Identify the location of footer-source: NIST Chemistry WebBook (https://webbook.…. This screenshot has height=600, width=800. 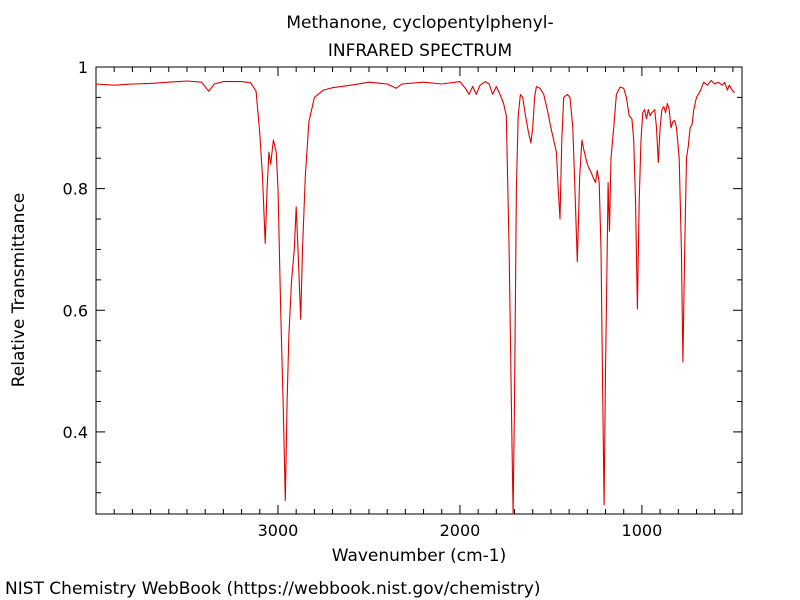
(272, 589).